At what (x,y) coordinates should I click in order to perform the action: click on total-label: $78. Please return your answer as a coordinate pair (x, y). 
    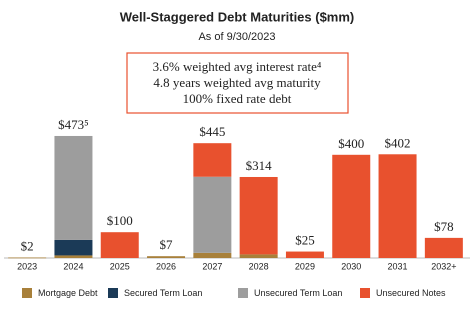
    Looking at the image, I should click on (444, 226).